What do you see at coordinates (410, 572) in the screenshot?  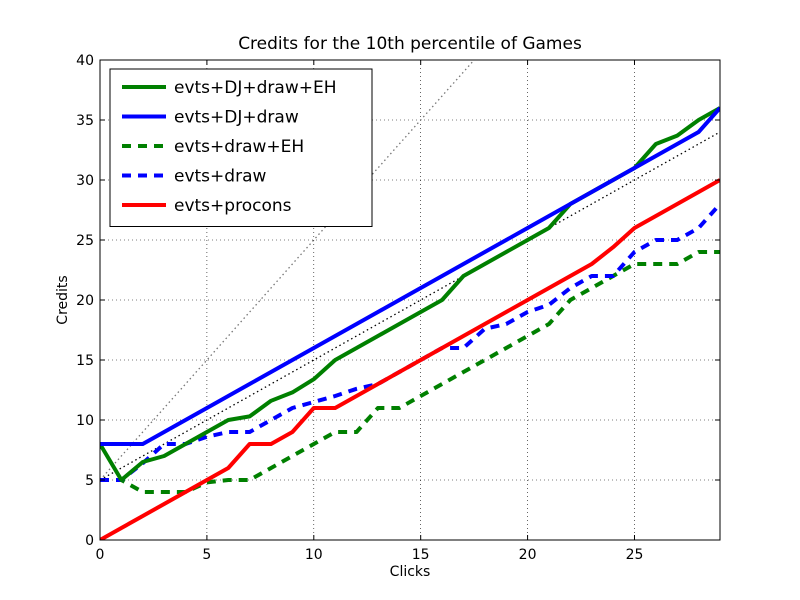 I see `x-axis-label: Clicks` at bounding box center [410, 572].